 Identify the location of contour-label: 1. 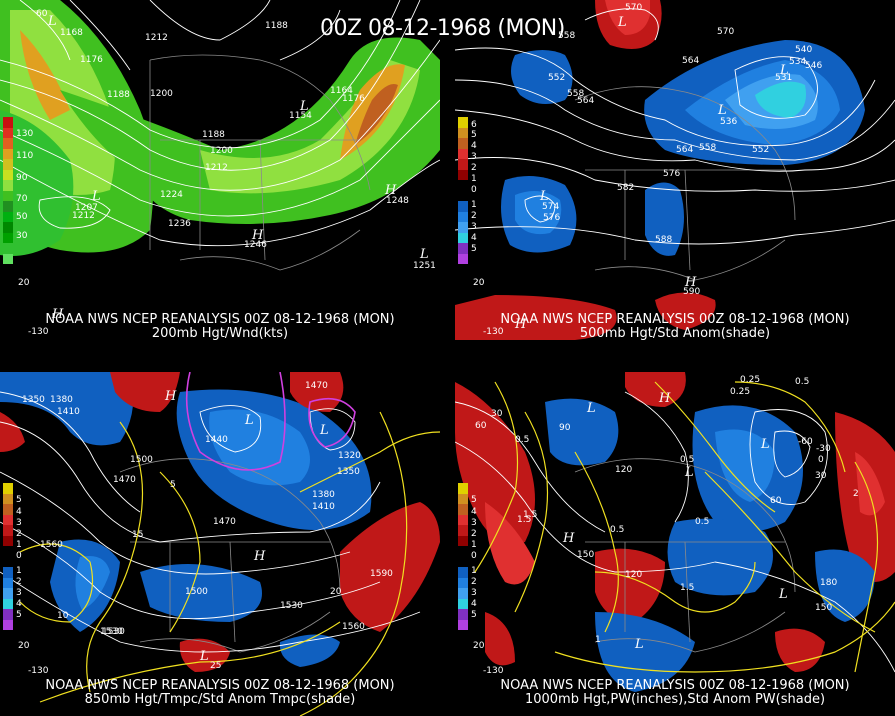
(598, 640).